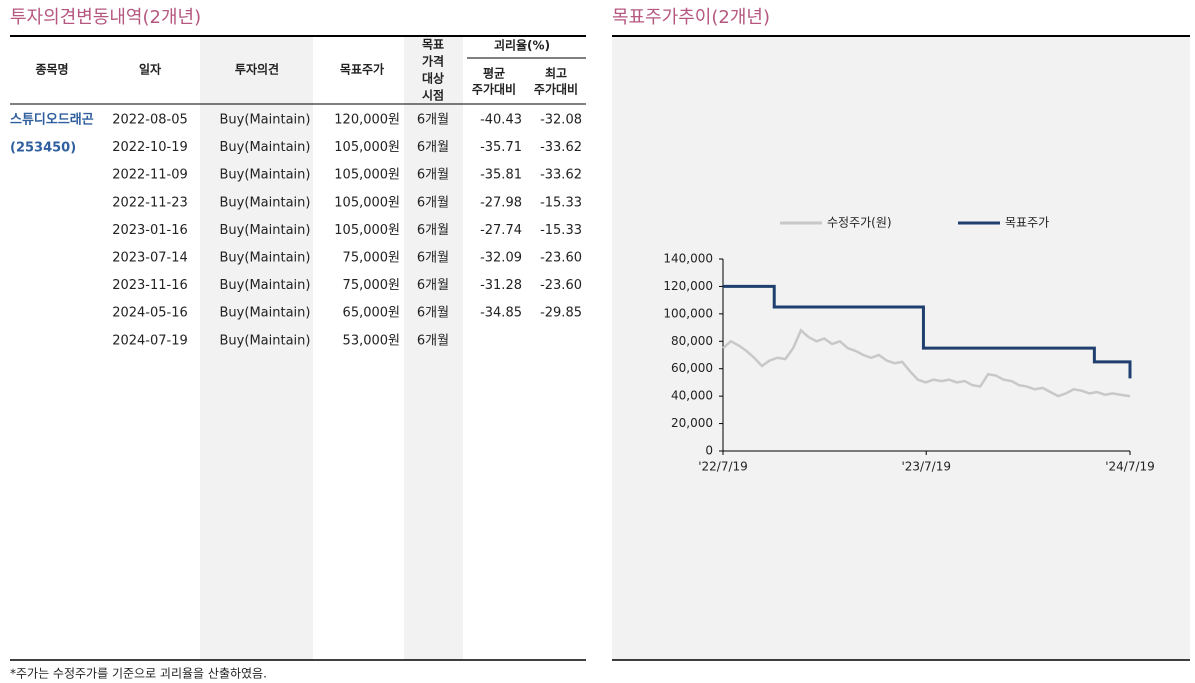 The height and width of the screenshot is (683, 1195). I want to click on x-tick-label: '23/7/19, so click(926, 467).